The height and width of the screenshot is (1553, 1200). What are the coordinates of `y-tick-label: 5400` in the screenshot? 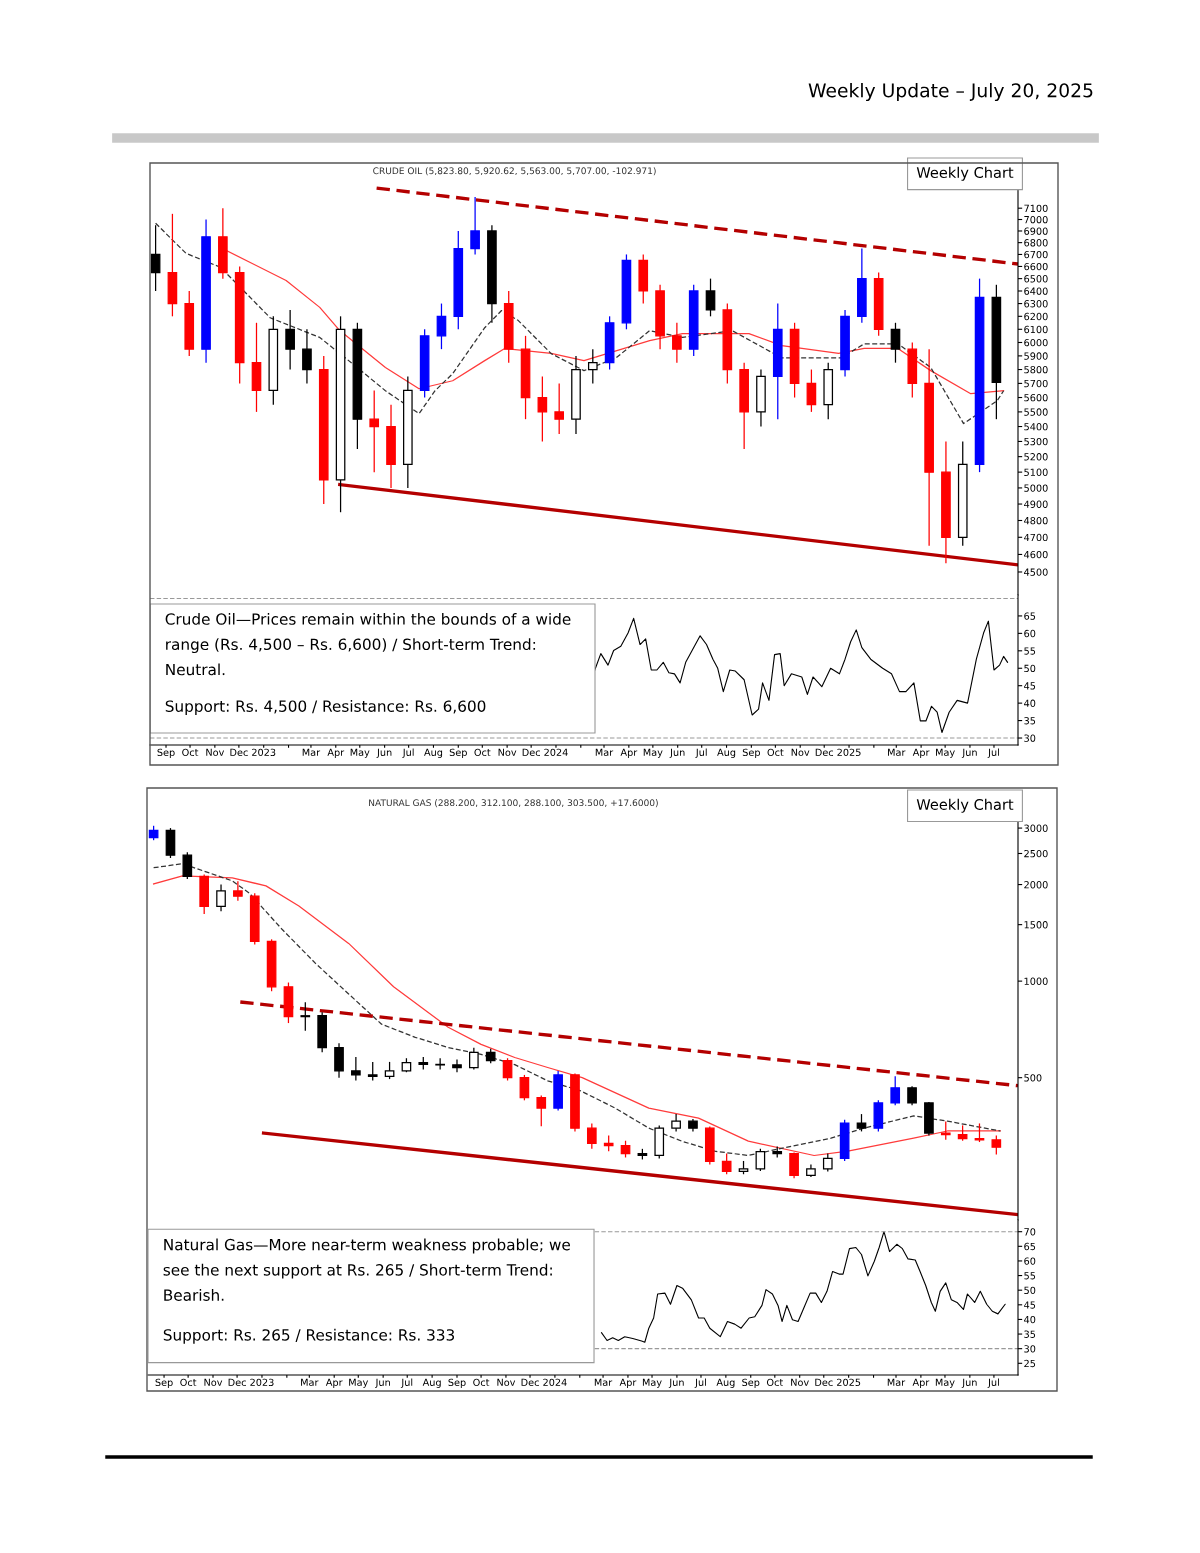 It's located at (1036, 427).